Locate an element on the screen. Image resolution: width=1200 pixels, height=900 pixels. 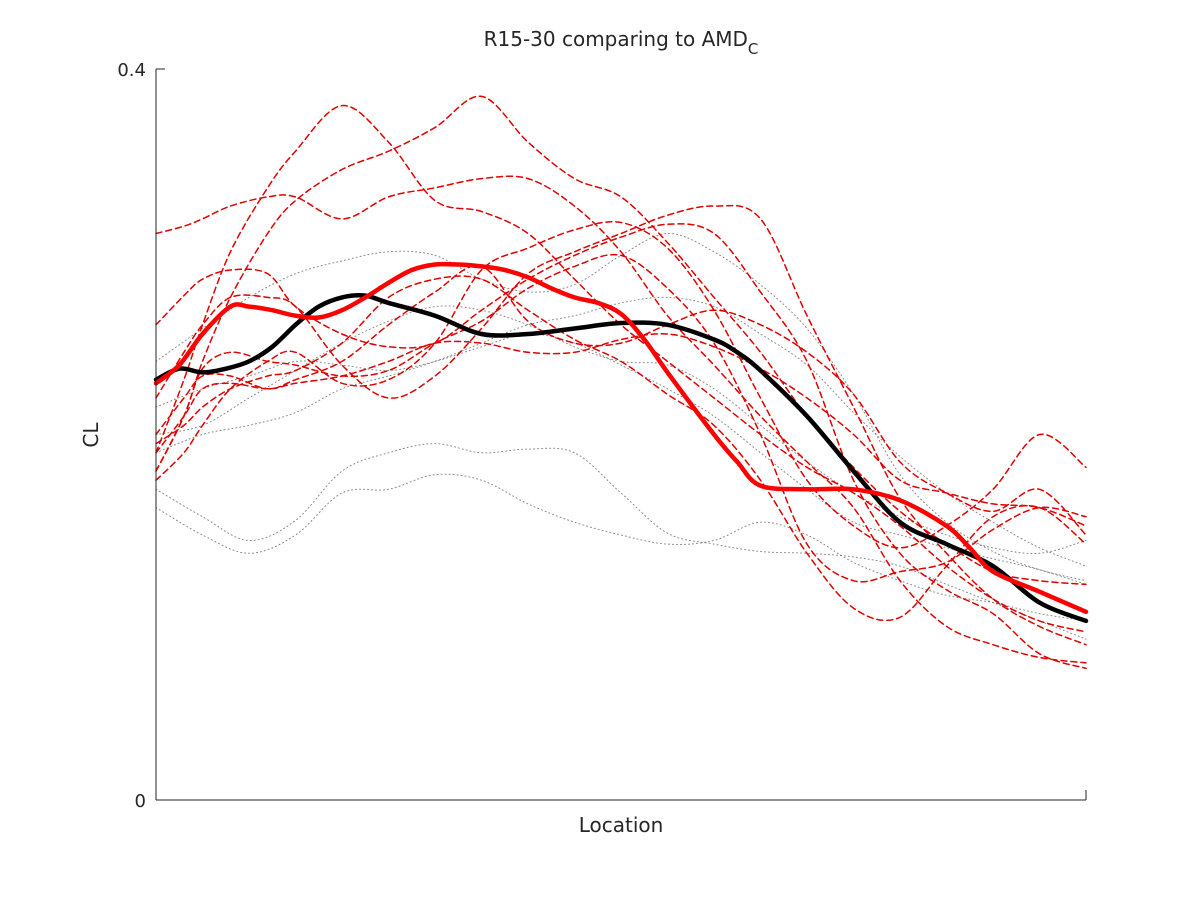
chart-title: R15-30 comparing to AMDC is located at coordinates (621, 42).